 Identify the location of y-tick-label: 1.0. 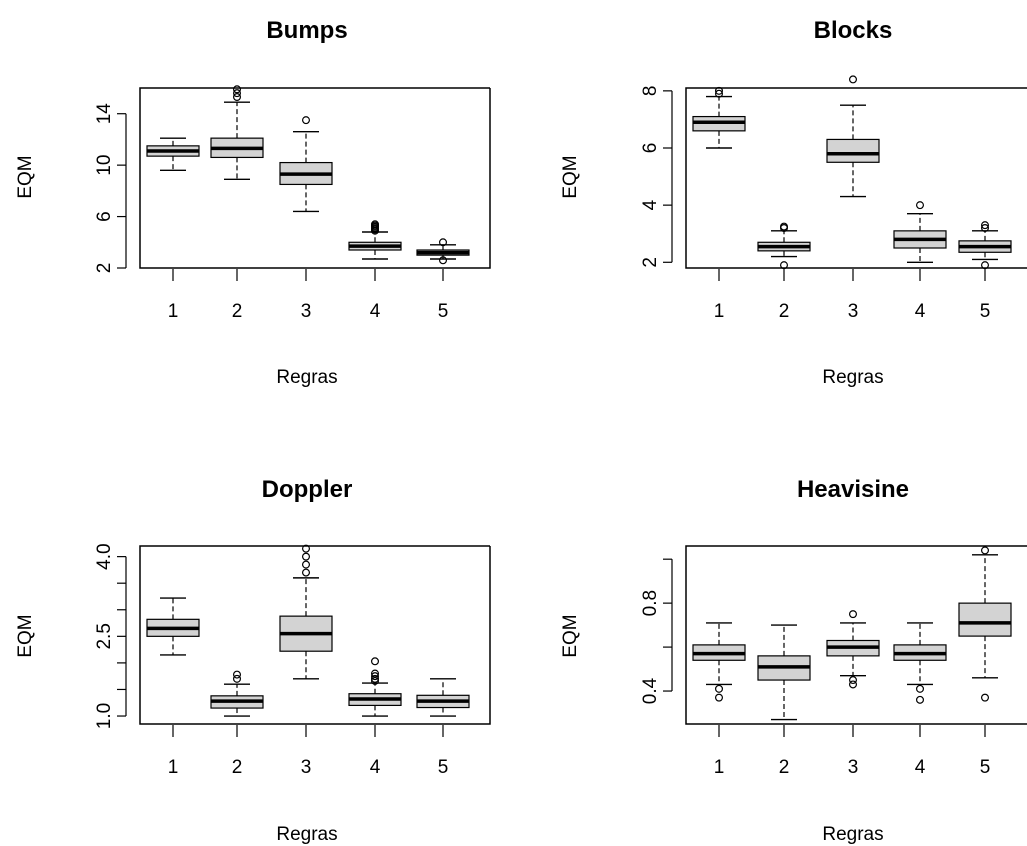
(104, 716).